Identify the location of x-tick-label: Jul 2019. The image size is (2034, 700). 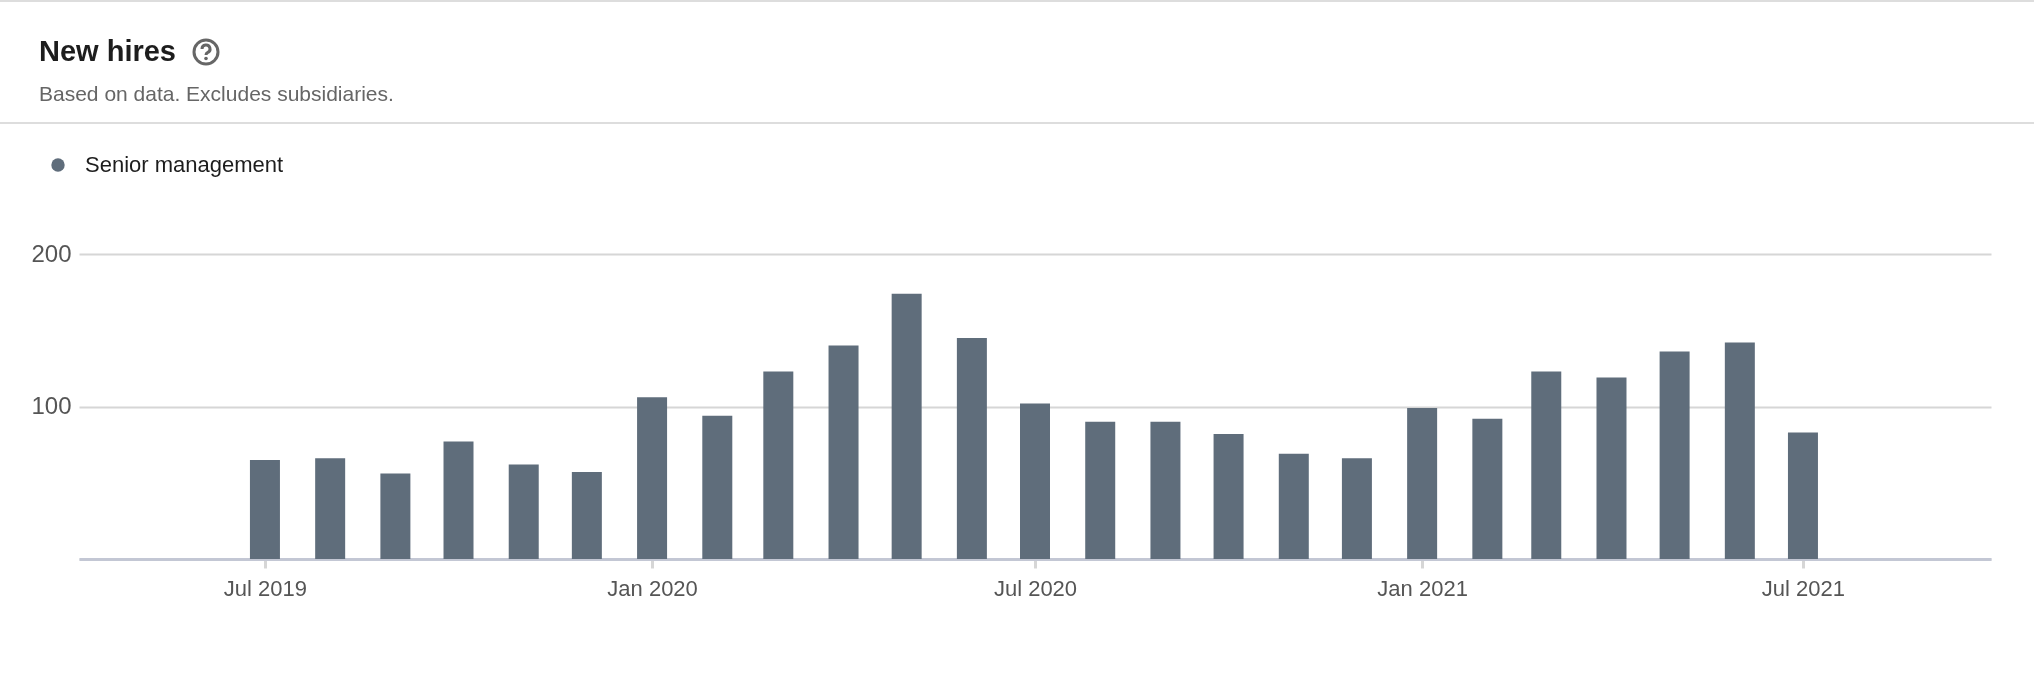
(265, 588).